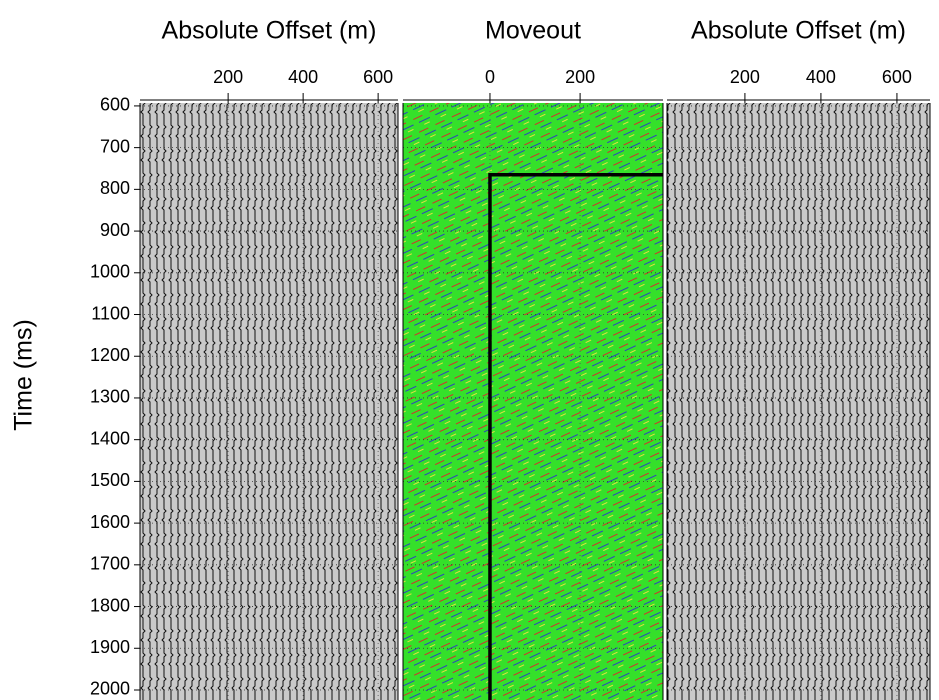 The height and width of the screenshot is (700, 939). I want to click on y-tick-label: 1200, so click(110, 355).